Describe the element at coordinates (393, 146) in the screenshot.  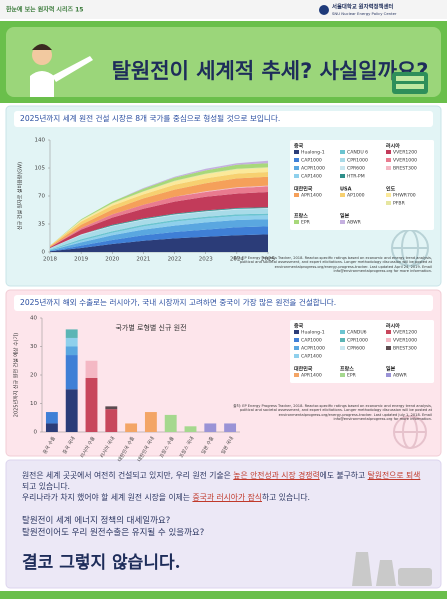
I see `legend-group: 러시아` at that location.